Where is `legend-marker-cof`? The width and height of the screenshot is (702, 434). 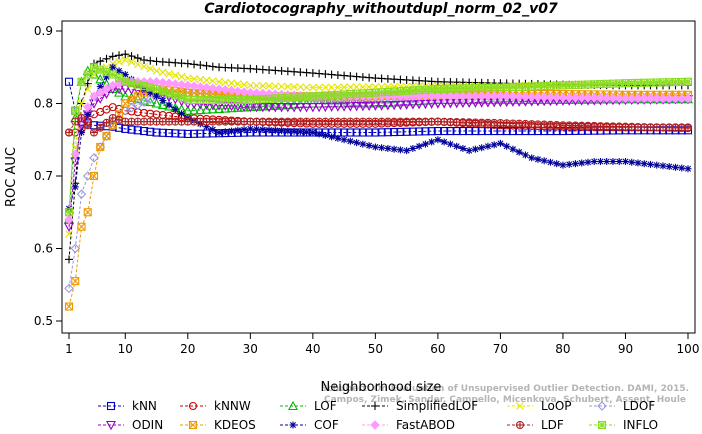 legend-marker-cof is located at coordinates (293, 425).